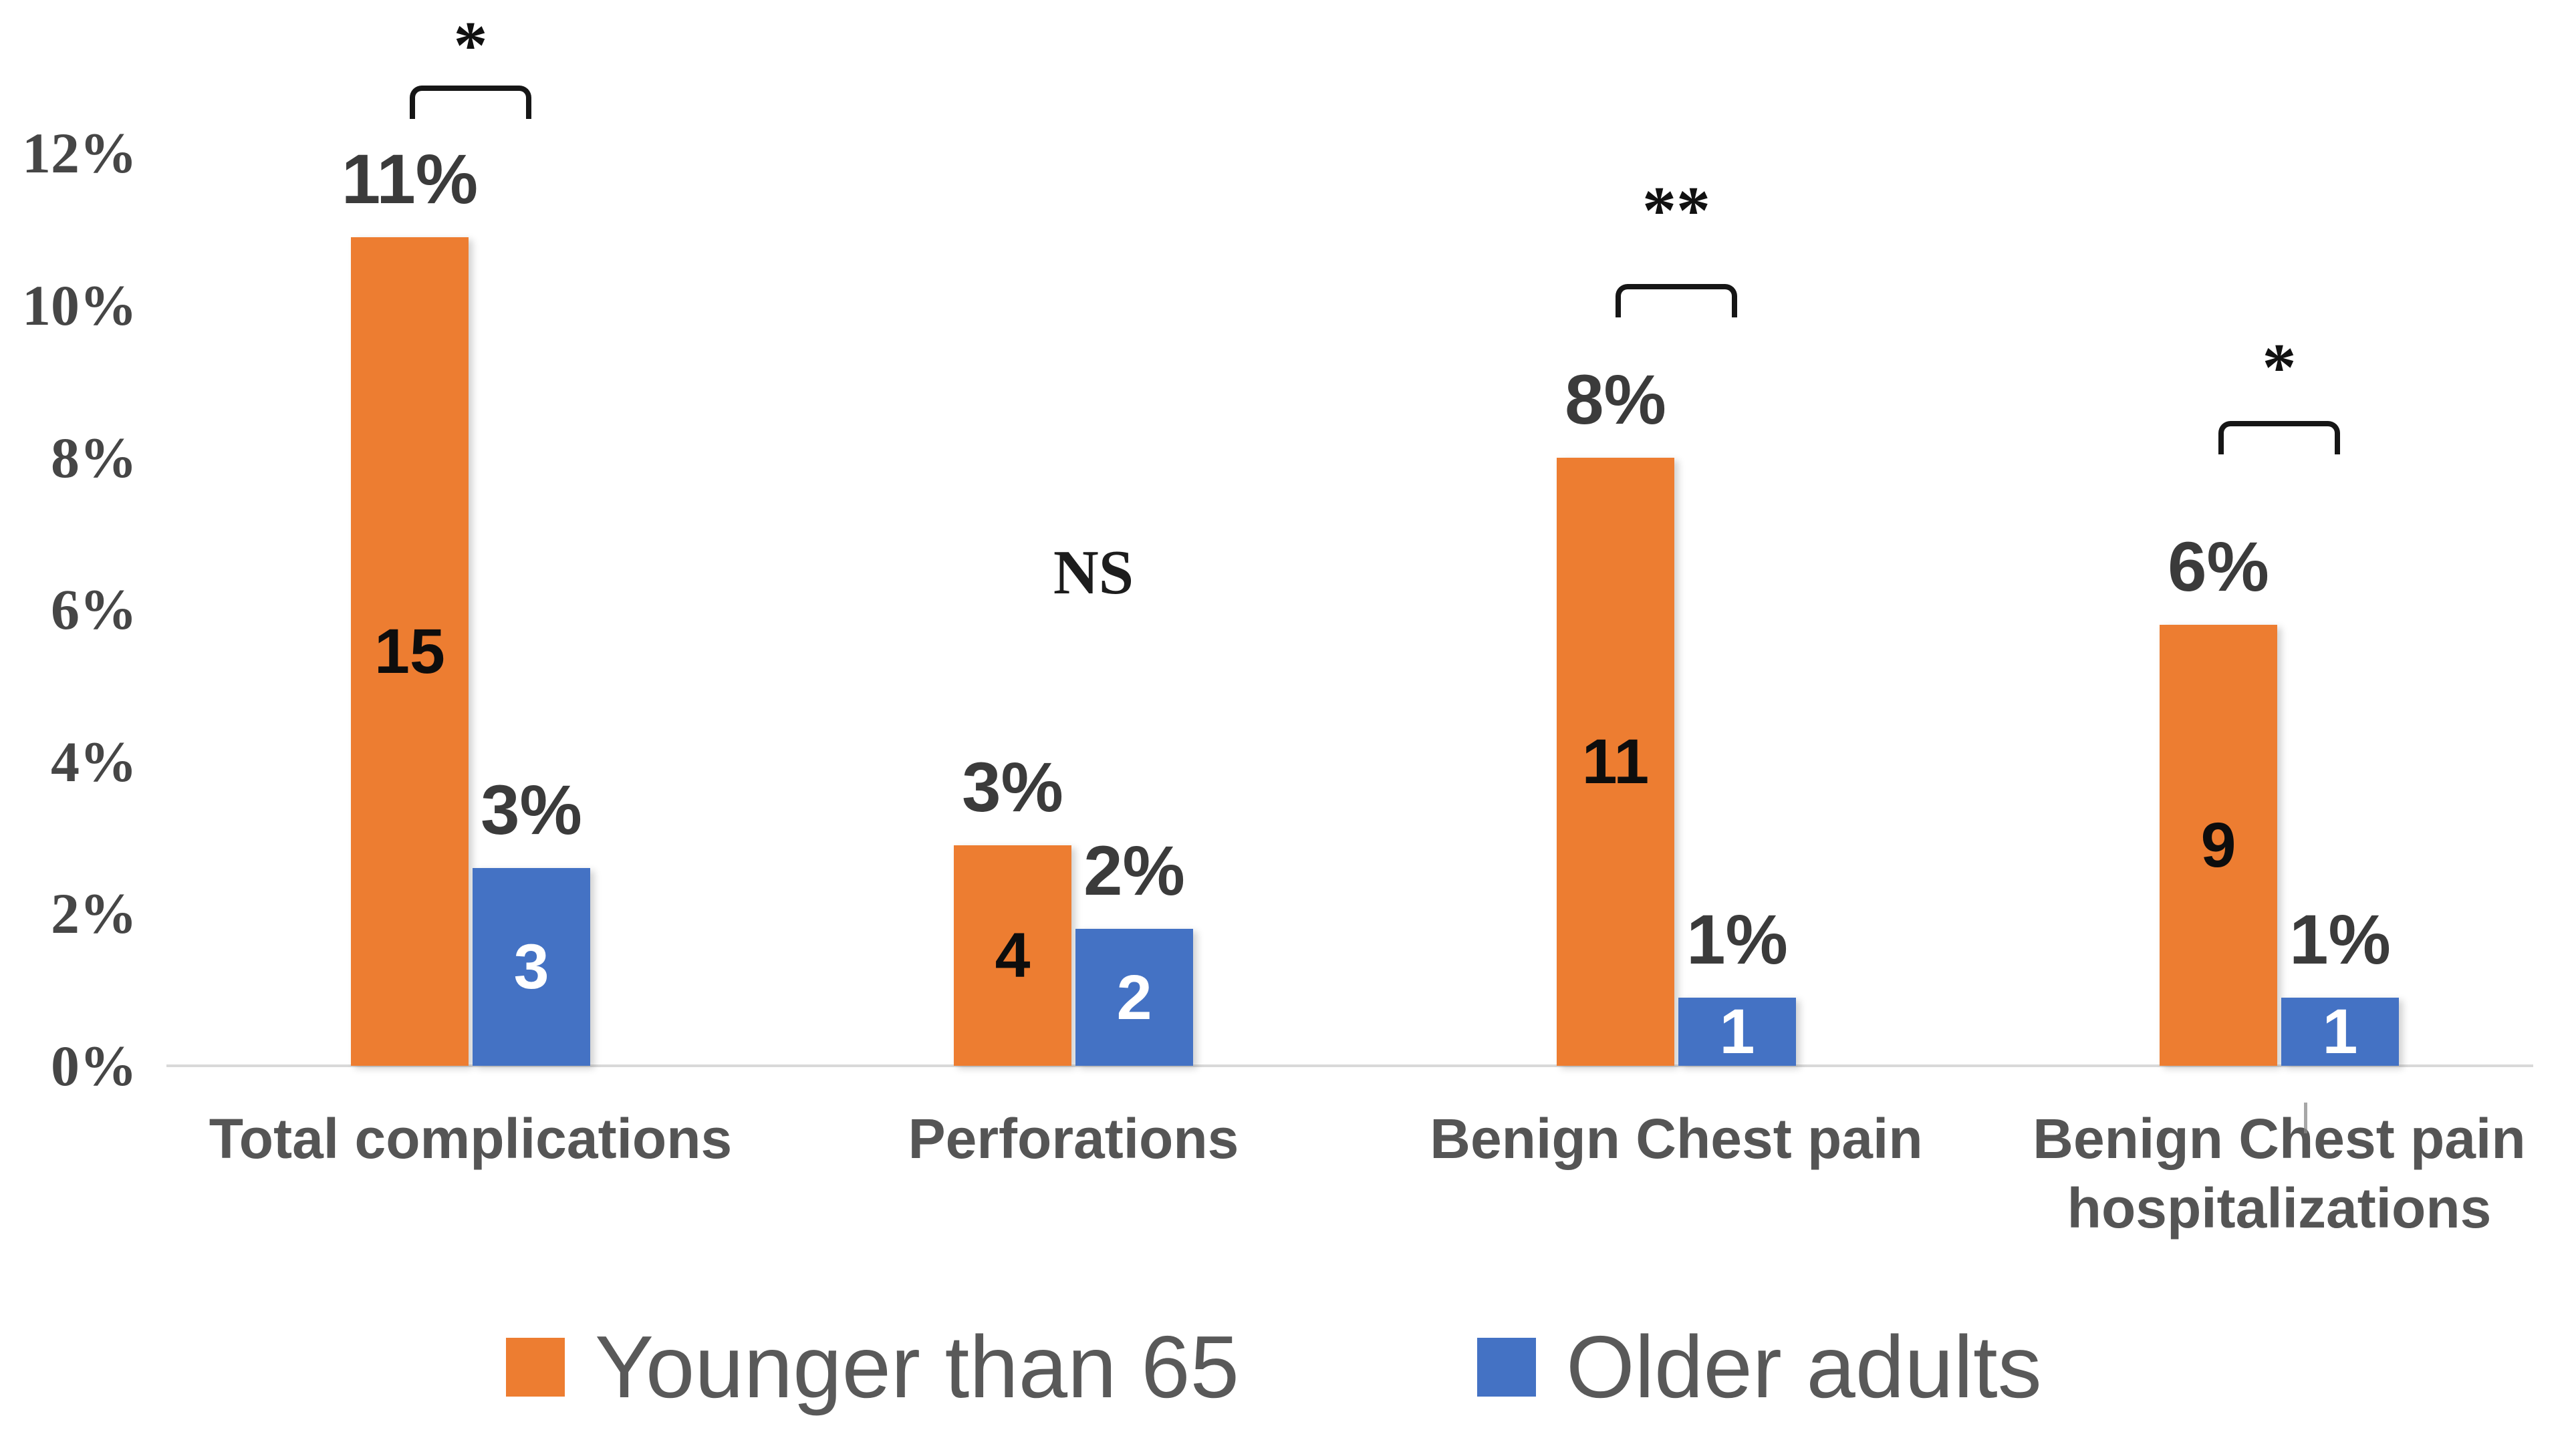  What do you see at coordinates (94, 609) in the screenshot?
I see `y-tick-label: 6%` at bounding box center [94, 609].